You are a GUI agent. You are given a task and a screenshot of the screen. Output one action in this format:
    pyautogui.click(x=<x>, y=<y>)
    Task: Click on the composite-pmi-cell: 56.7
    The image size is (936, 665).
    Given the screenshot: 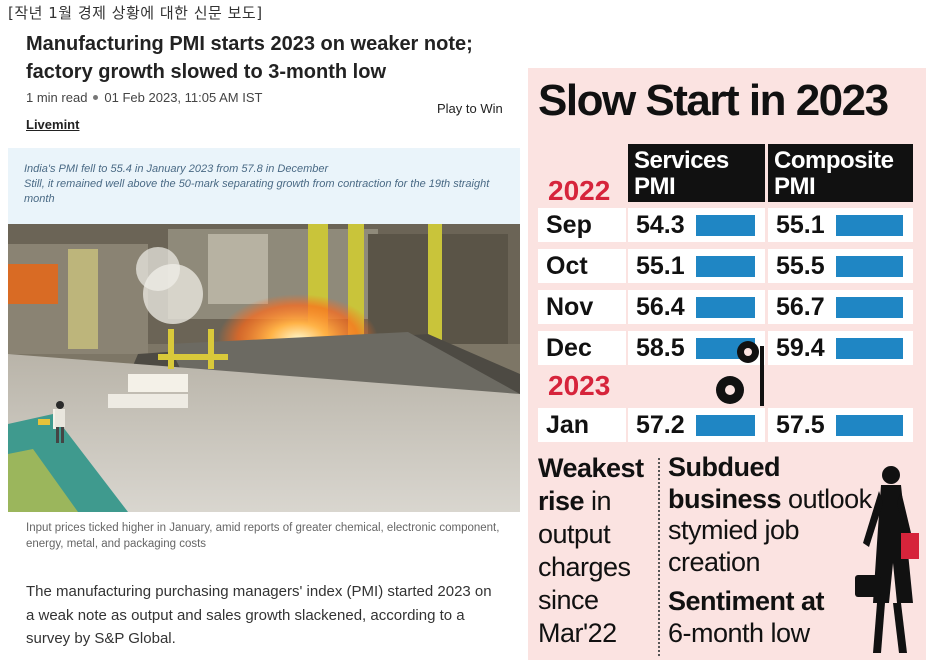 What is the action you would take?
    pyautogui.click(x=840, y=307)
    